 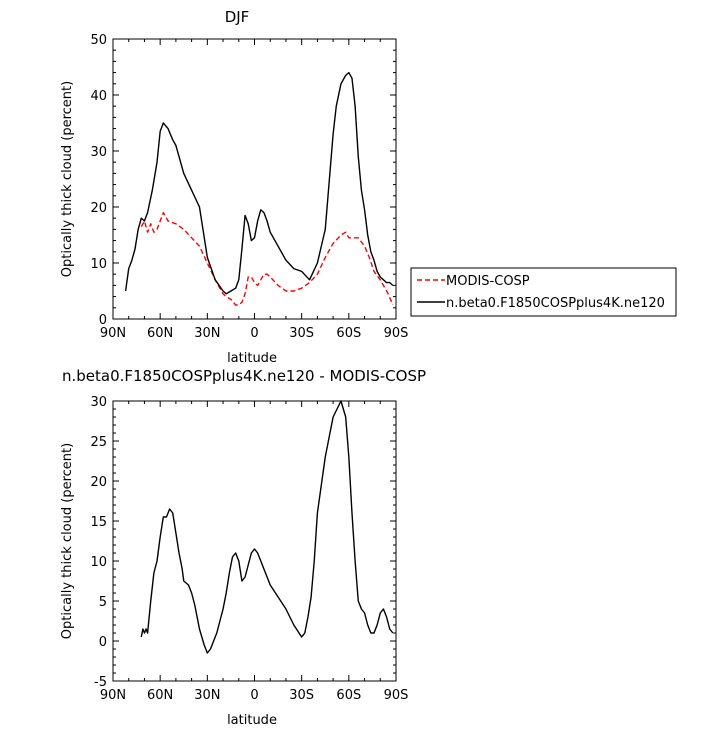 What do you see at coordinates (98, 40) in the screenshot?
I see `y-tick-label: 50` at bounding box center [98, 40].